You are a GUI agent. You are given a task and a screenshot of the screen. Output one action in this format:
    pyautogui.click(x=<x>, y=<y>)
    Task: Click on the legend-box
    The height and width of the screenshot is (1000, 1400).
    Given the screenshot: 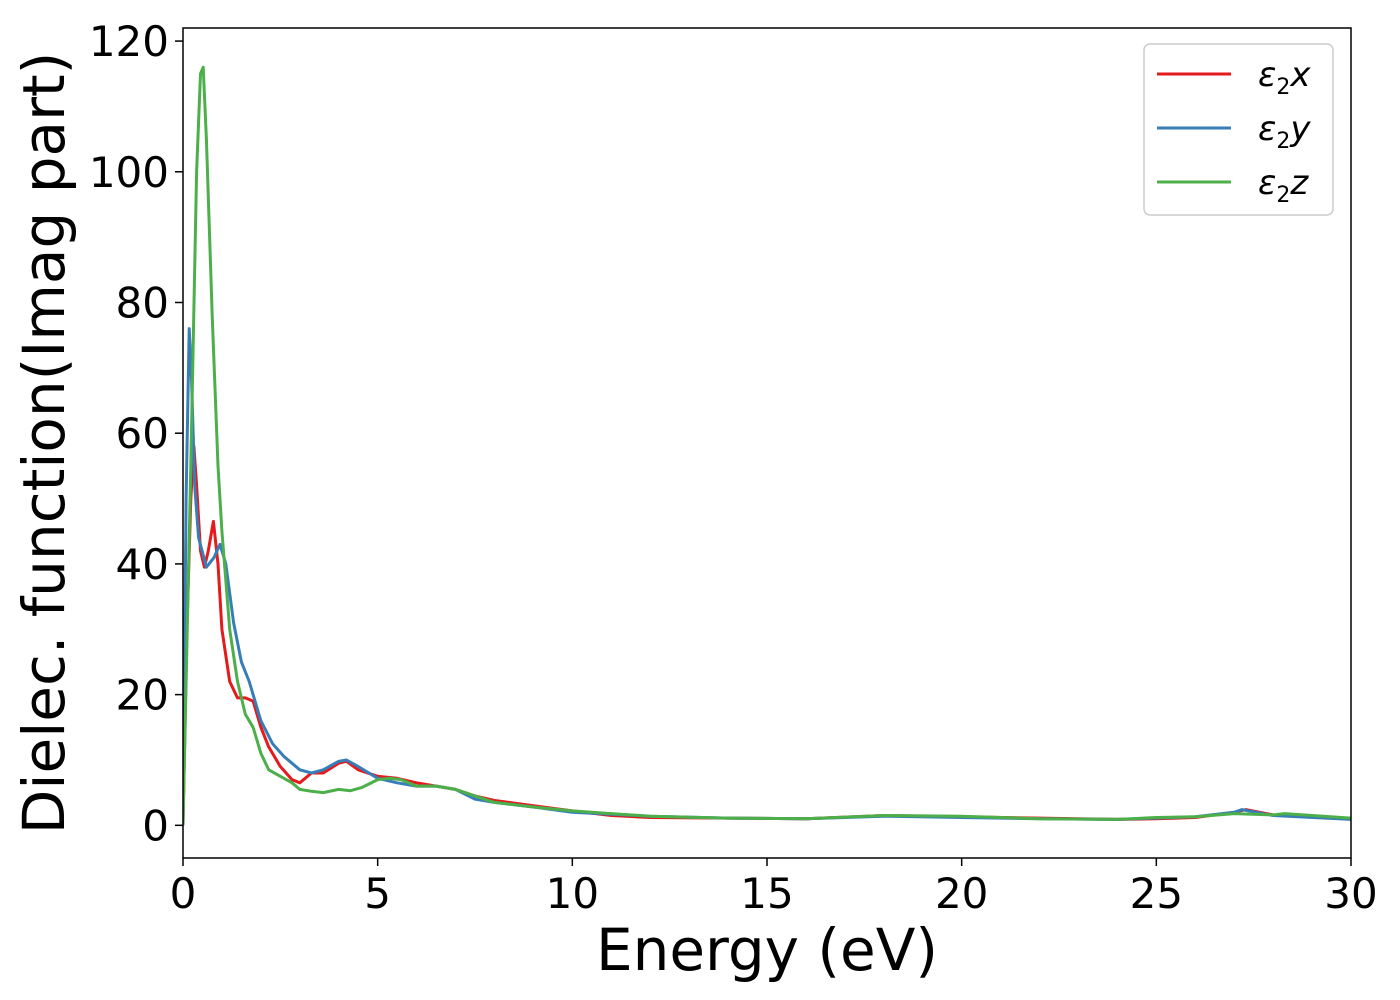 What is the action you would take?
    pyautogui.click(x=1238, y=129)
    